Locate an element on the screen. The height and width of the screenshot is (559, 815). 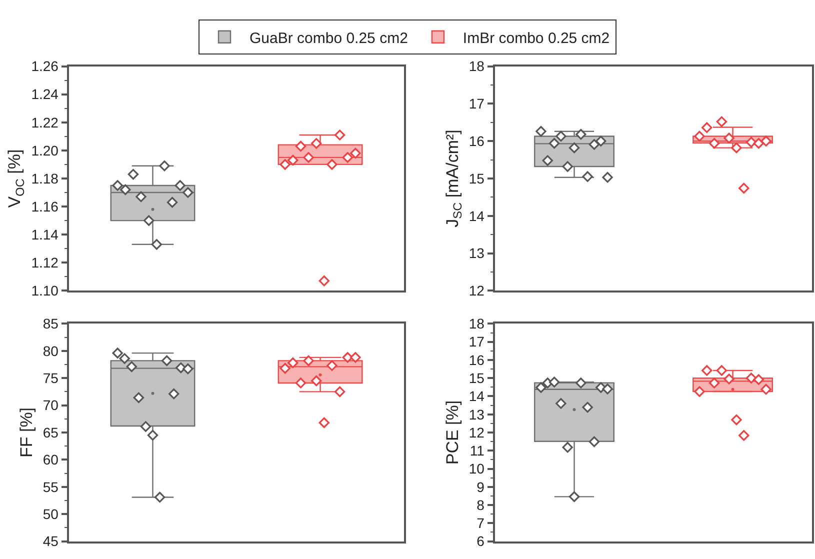
y-tick-label: 11 is located at coordinates (477, 450).